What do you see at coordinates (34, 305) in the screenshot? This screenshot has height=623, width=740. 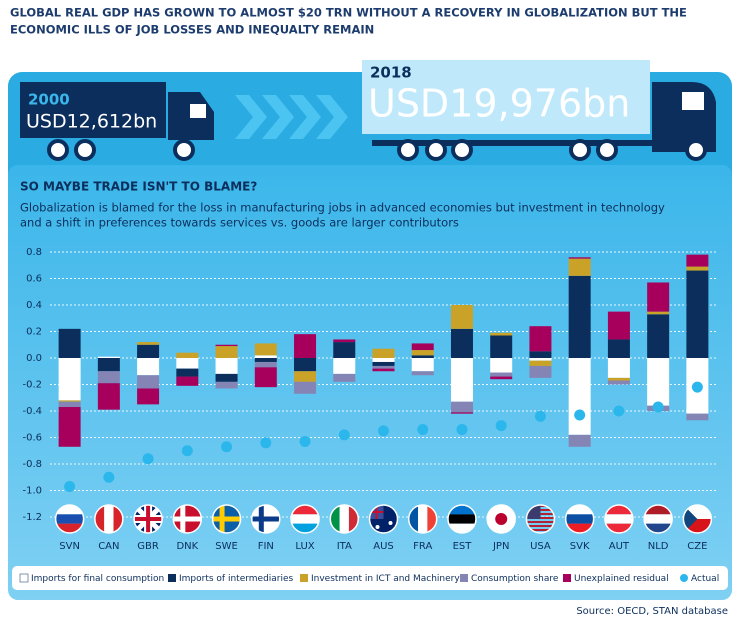 I see `y-tick-label: 0.4` at bounding box center [34, 305].